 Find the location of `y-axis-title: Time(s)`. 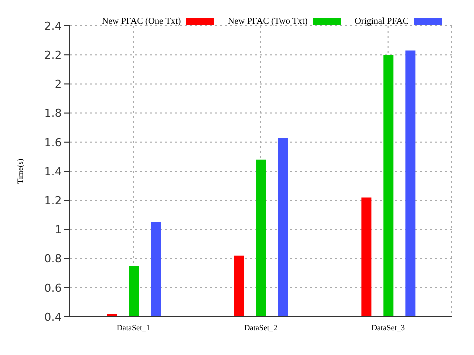

y-axis-title: Time(s) is located at coordinates (20, 171).